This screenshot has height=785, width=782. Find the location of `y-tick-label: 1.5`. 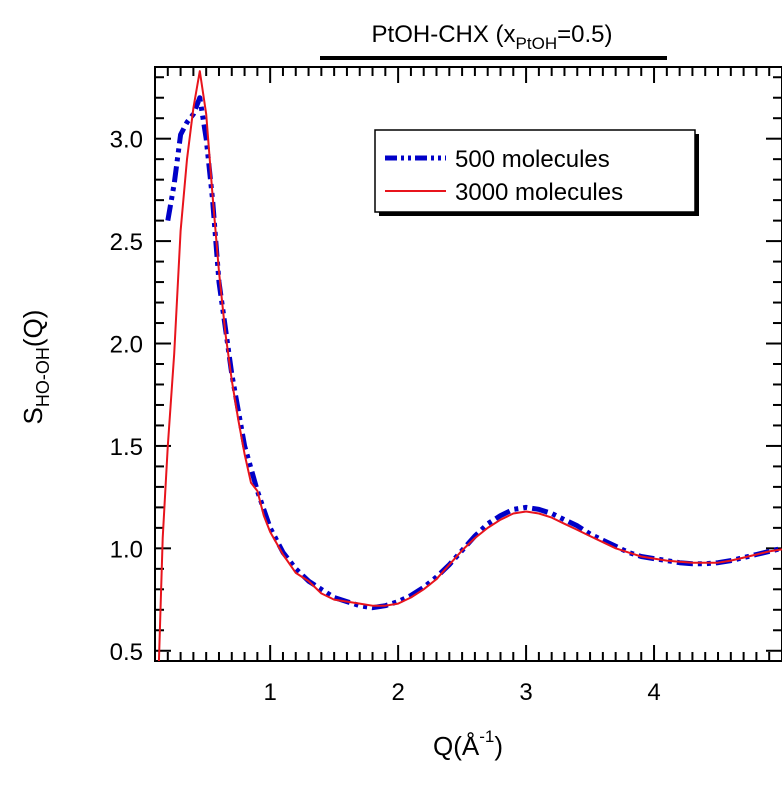

y-tick-label: 1.5 is located at coordinates (126, 447).